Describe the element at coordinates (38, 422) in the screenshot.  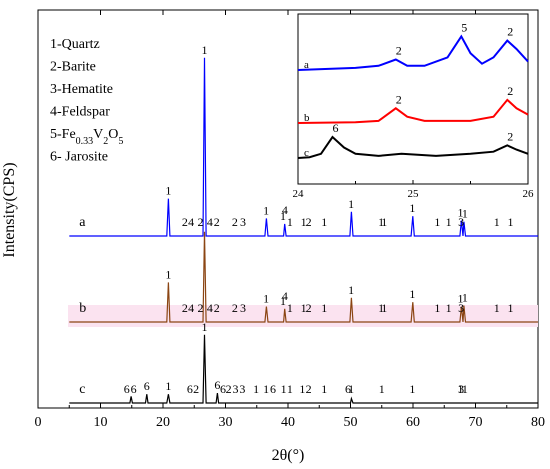
I see `x-tick-label: 0` at that location.